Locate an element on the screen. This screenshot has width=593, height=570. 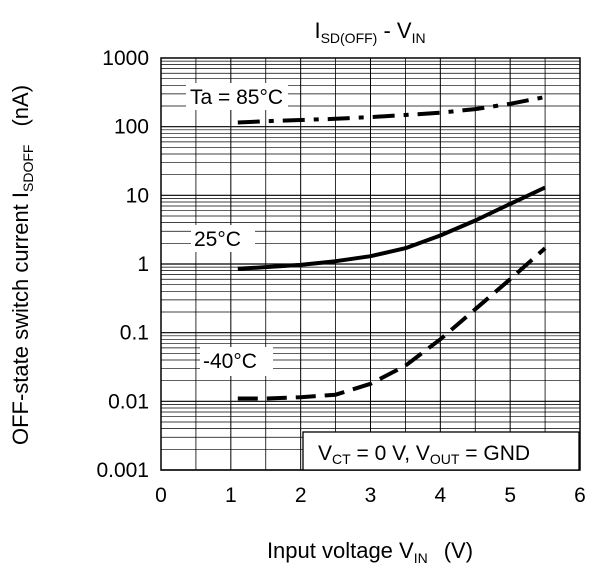
y-tick-label: 1 is located at coordinates (143, 264).